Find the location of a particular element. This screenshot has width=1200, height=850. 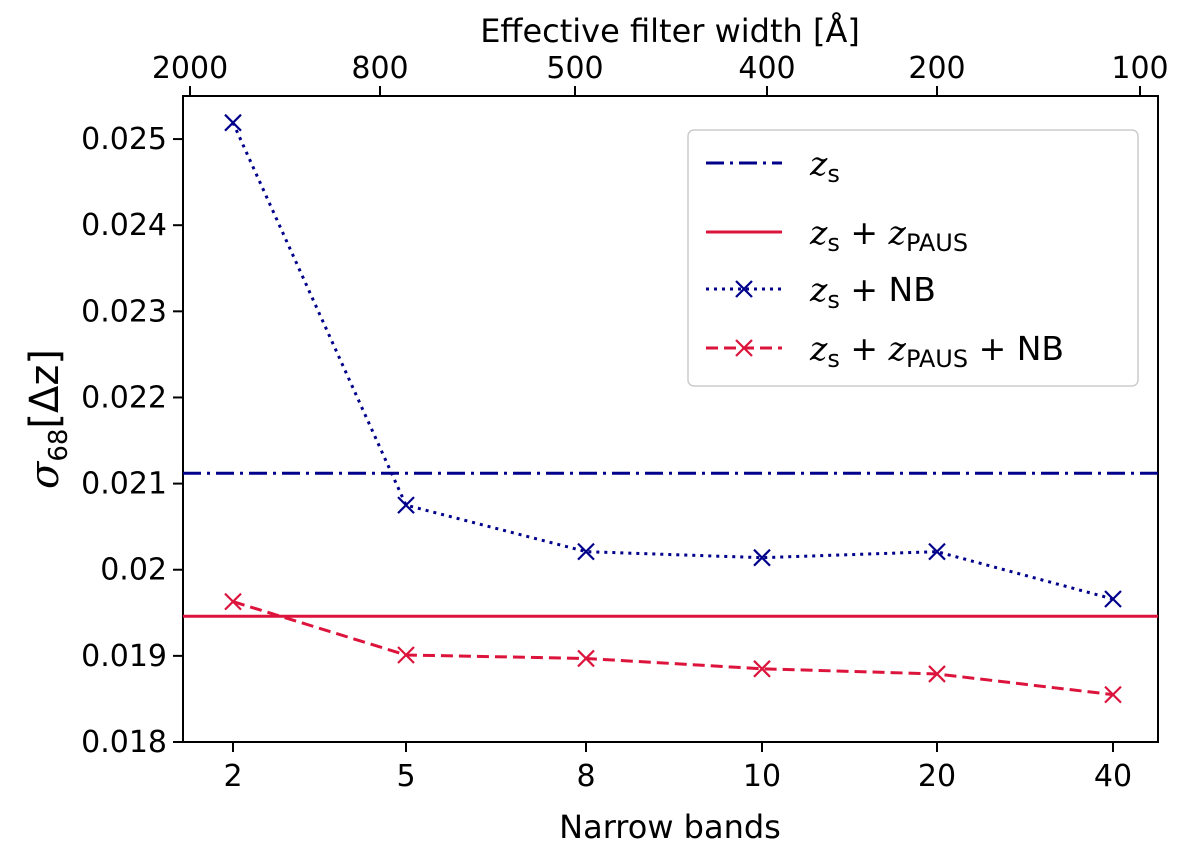

y-tick-label: 0.02 is located at coordinates (133, 570).